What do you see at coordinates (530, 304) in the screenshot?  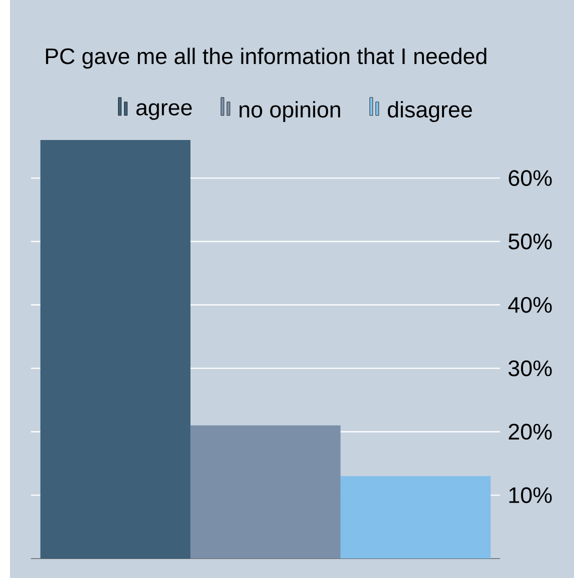 I see `y-tick-label: 40%` at bounding box center [530, 304].